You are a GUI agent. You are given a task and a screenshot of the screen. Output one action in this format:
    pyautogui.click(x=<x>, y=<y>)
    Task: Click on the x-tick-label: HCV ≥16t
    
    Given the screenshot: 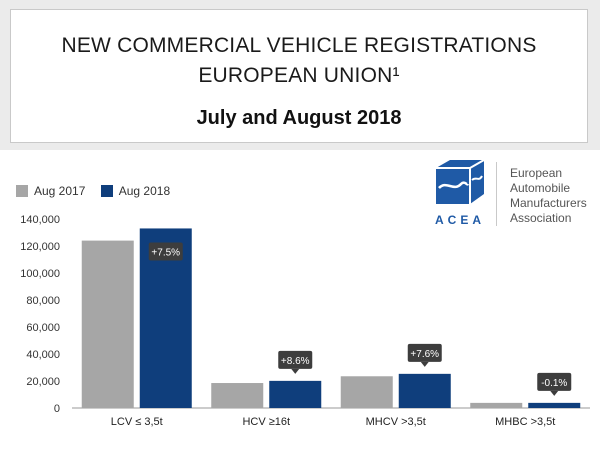 What is the action you would take?
    pyautogui.click(x=266, y=422)
    